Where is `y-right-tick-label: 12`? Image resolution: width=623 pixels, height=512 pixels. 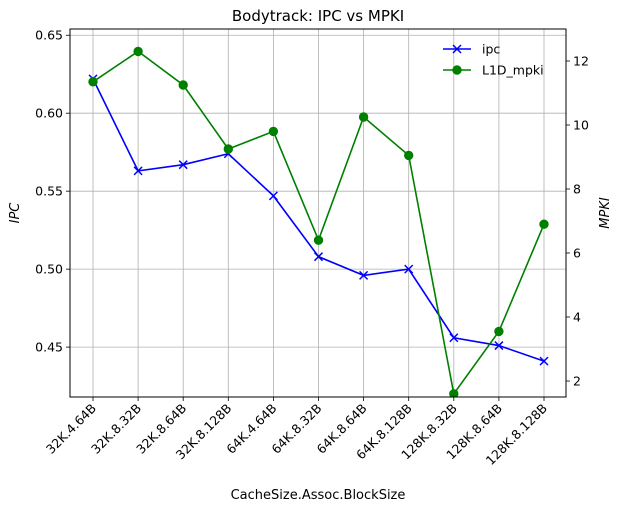
y-right-tick-label: 12 is located at coordinates (581, 61).